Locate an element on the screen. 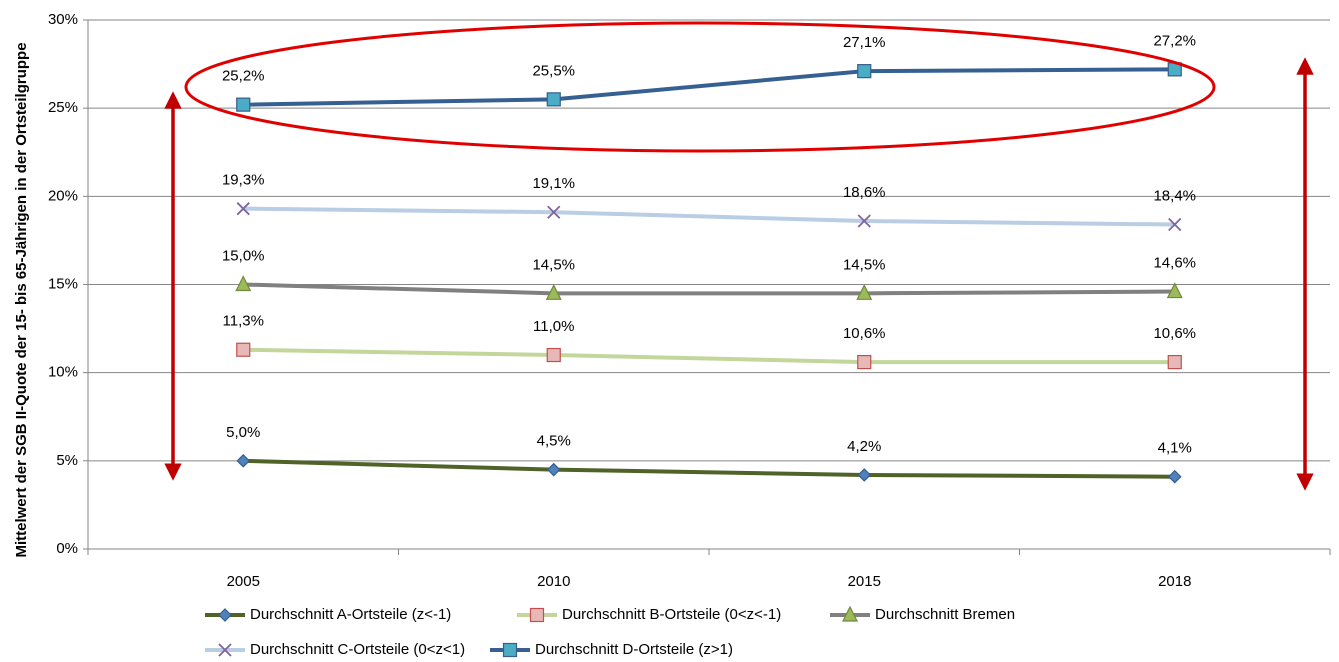 This screenshot has height=662, width=1339. data-label: 11,3% is located at coordinates (243, 321).